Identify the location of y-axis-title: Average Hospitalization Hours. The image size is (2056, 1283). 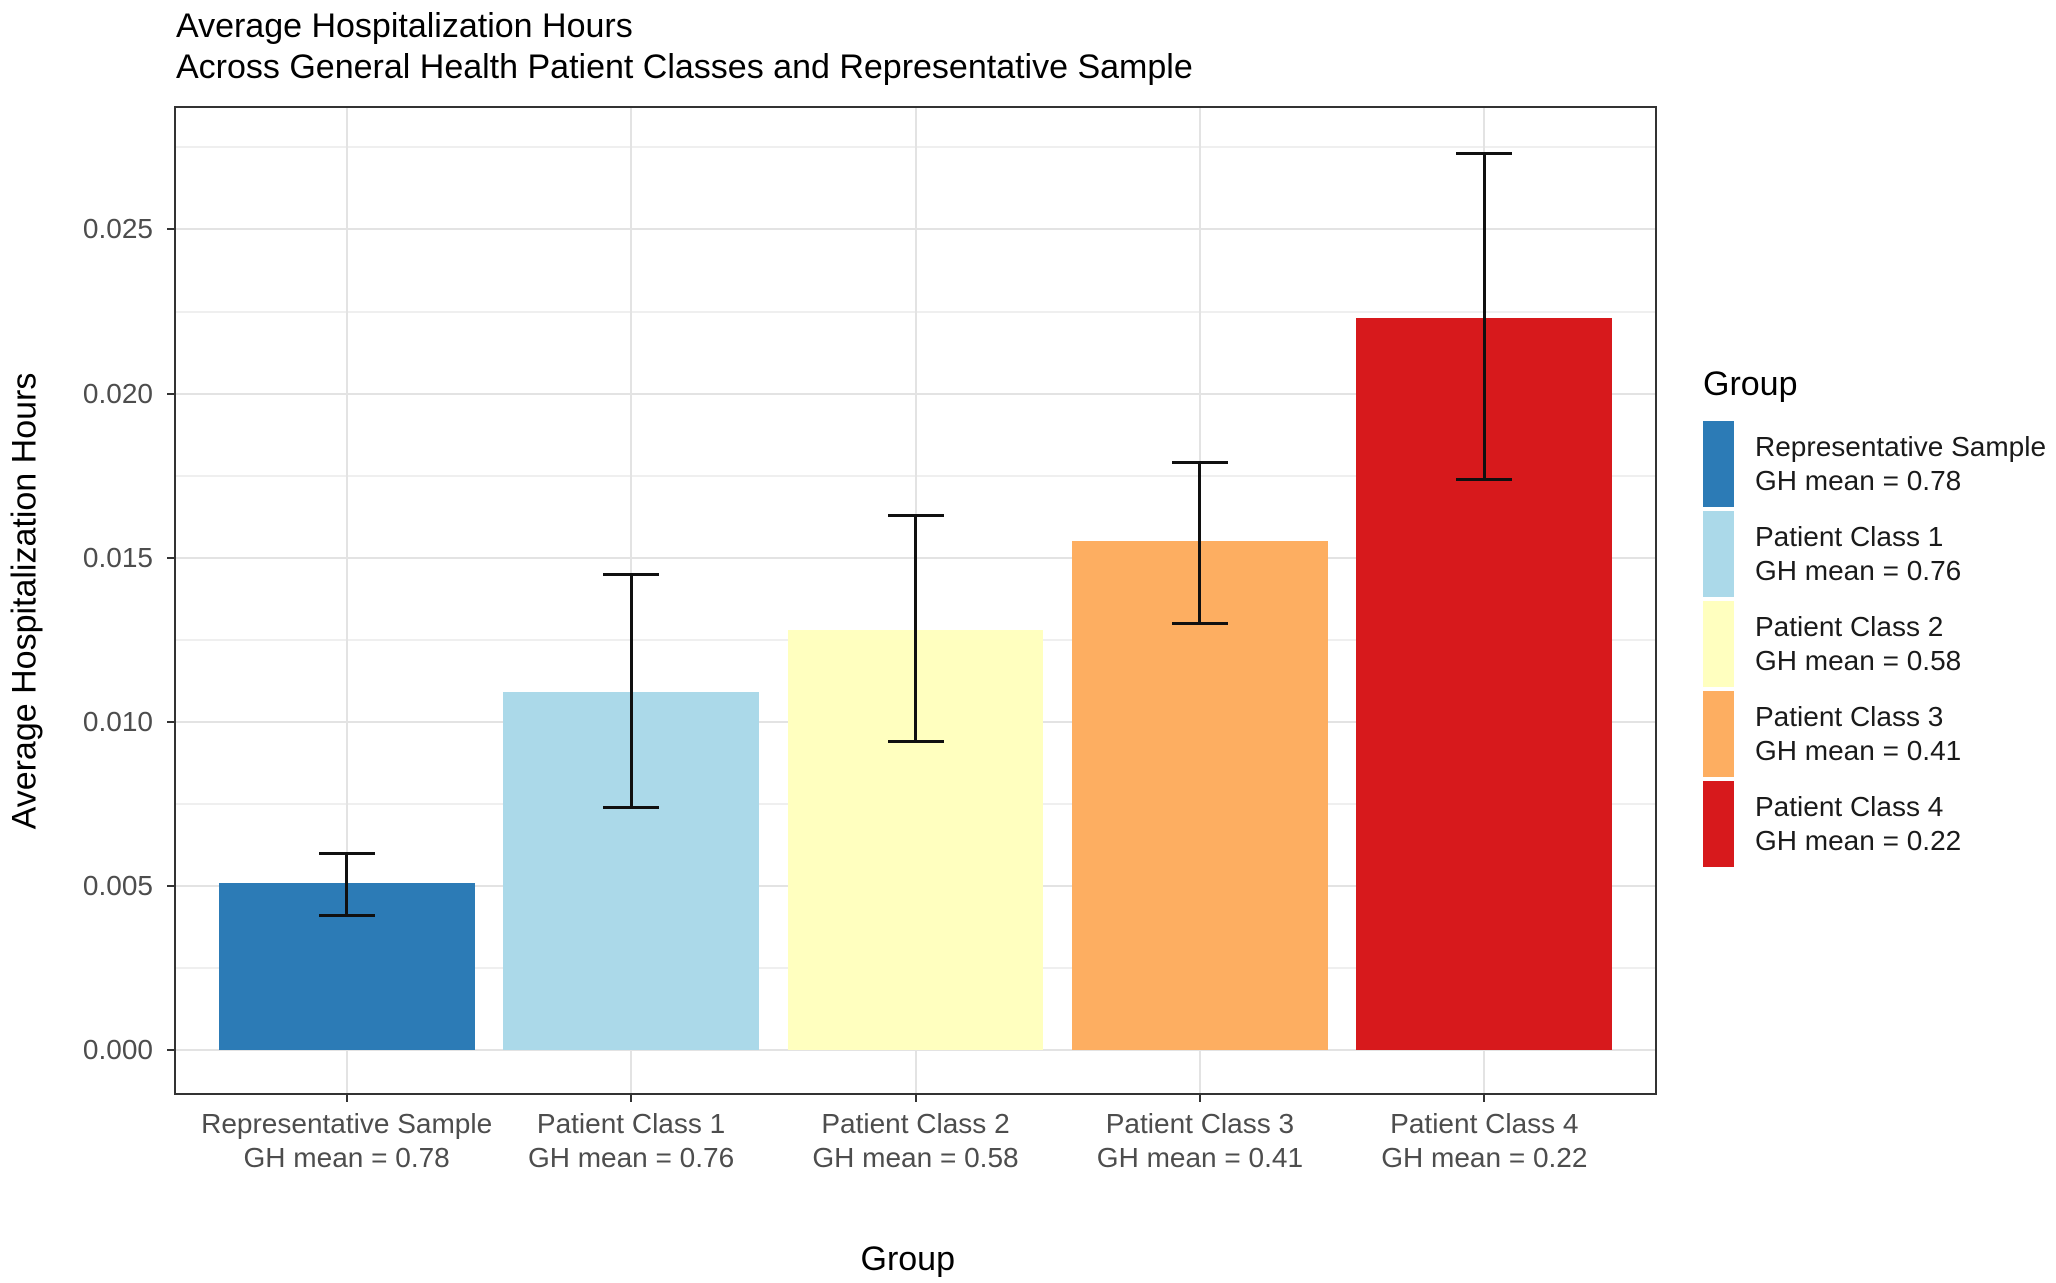
(24, 600).